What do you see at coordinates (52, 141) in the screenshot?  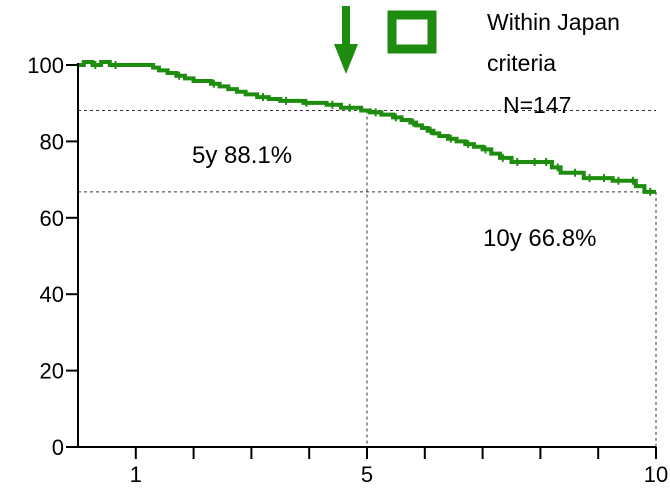 I see `y-tick-label: 80` at bounding box center [52, 141].